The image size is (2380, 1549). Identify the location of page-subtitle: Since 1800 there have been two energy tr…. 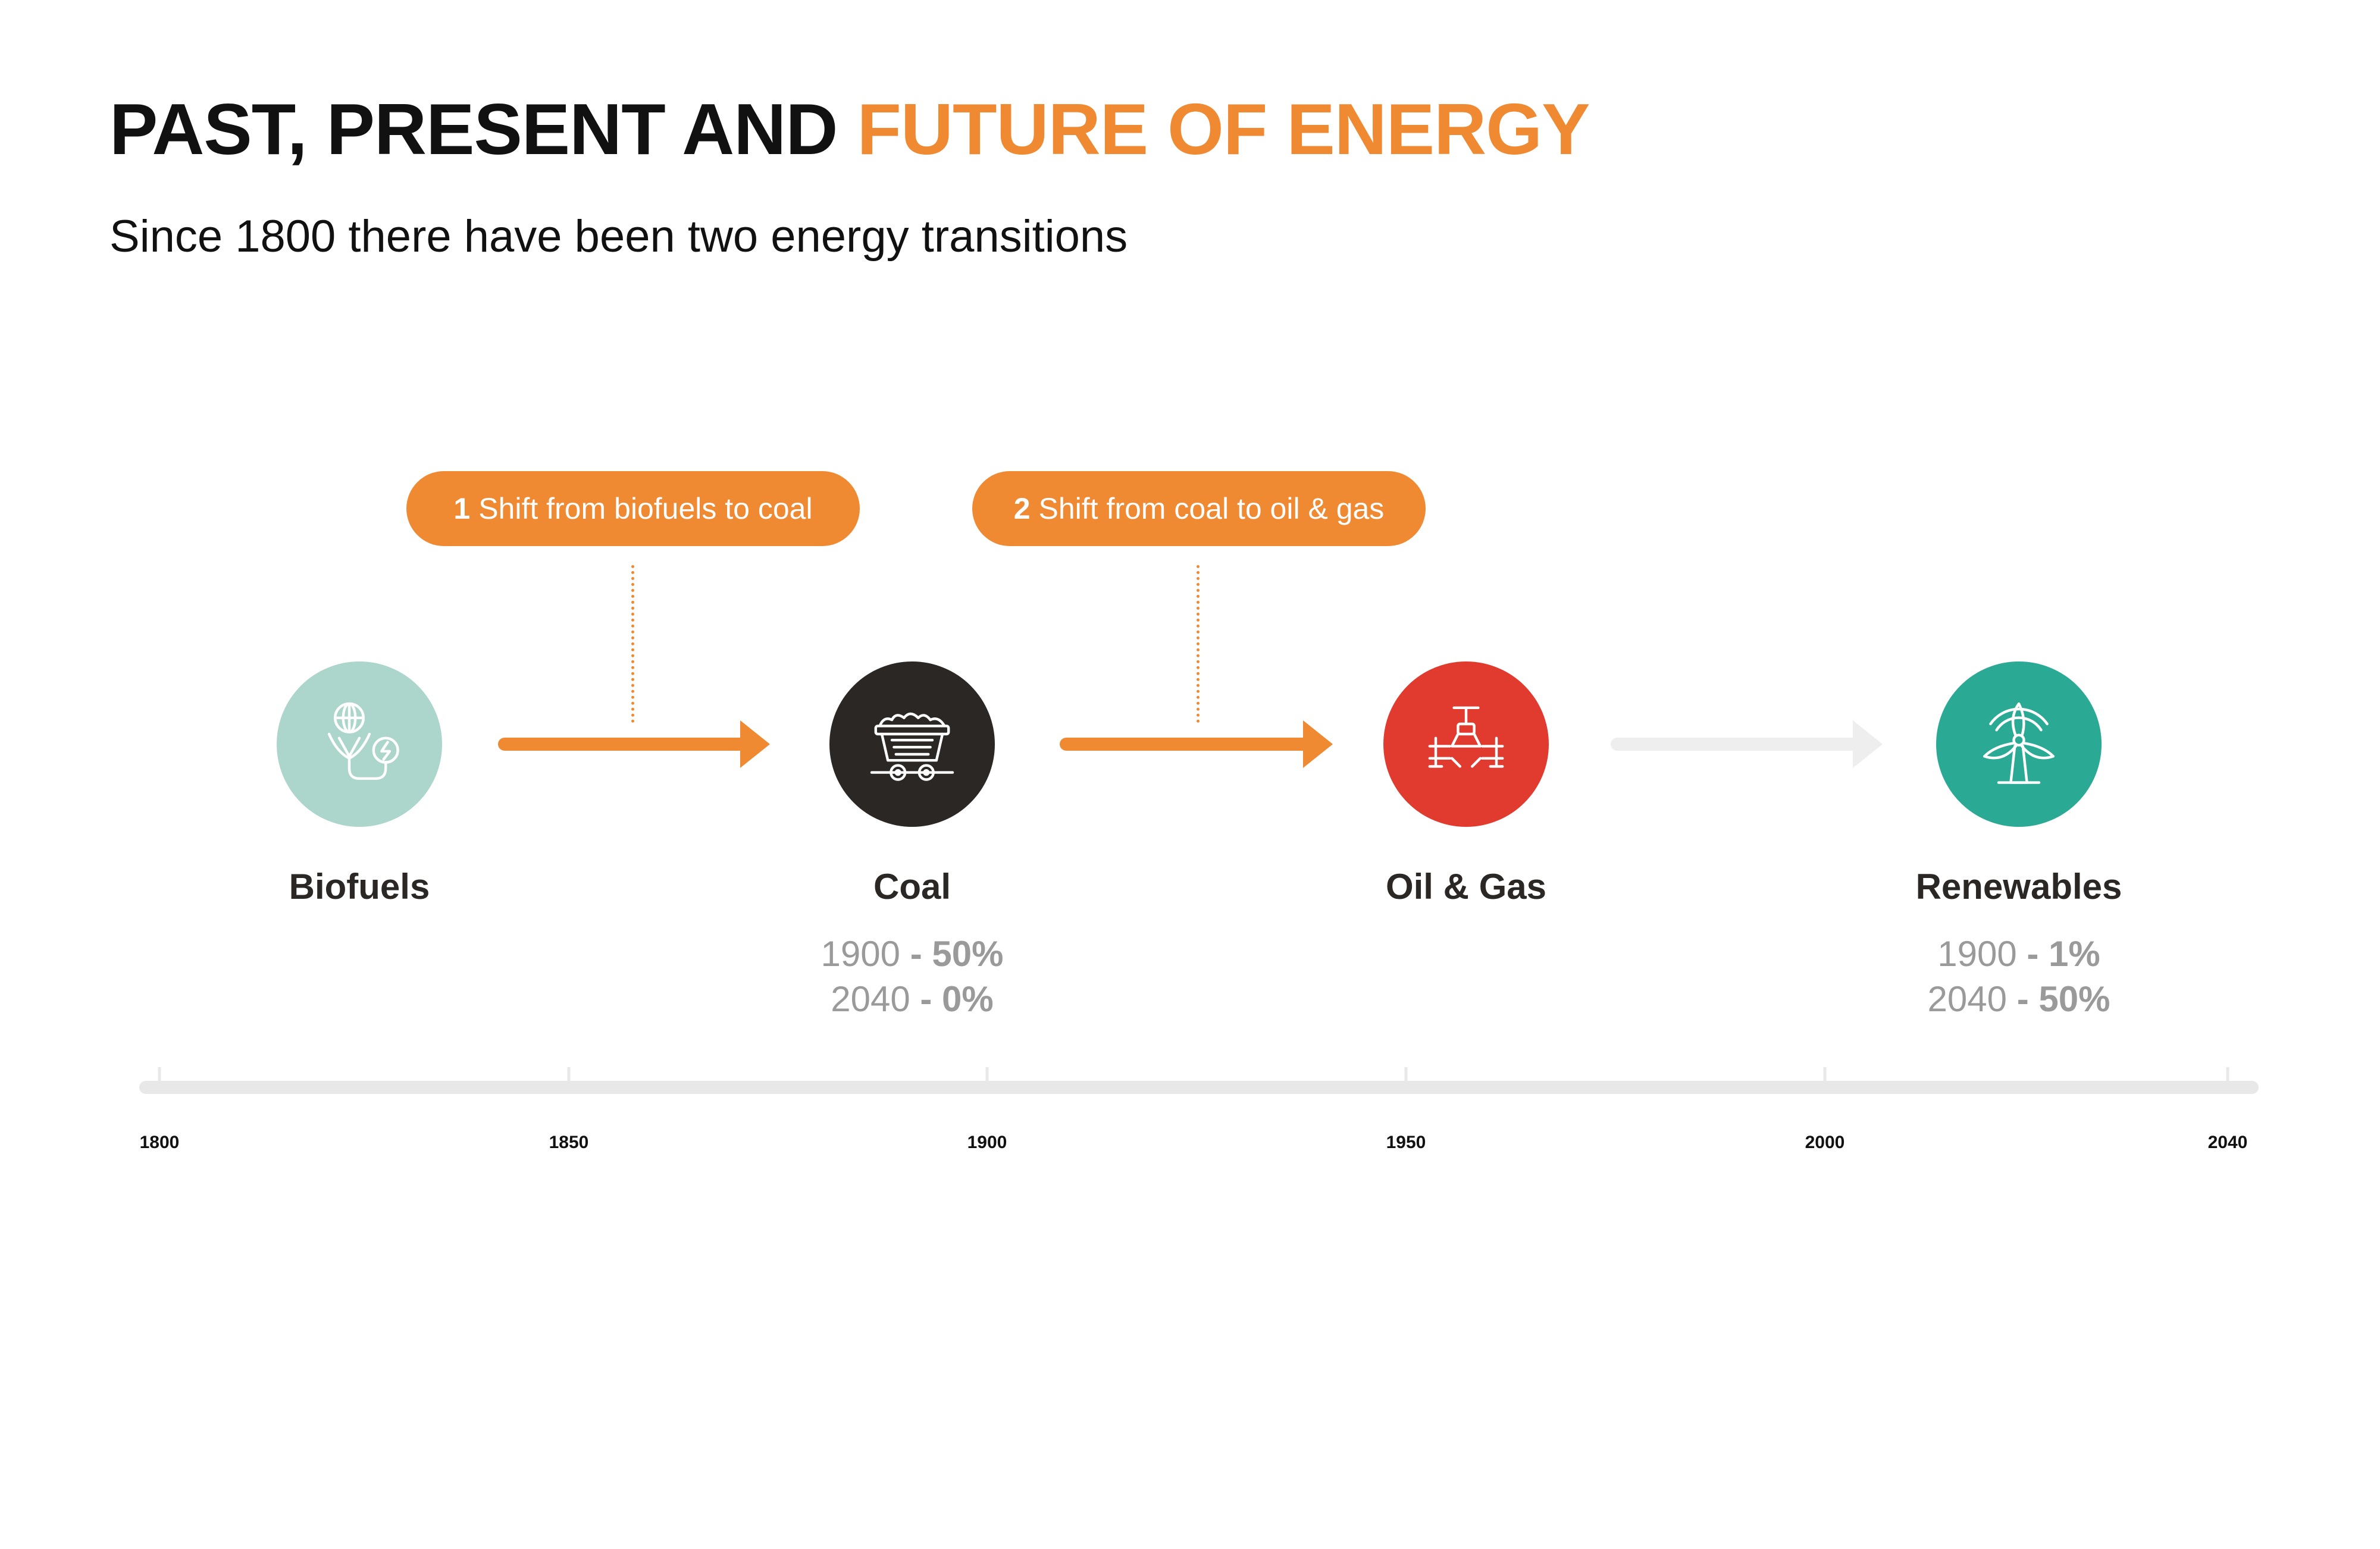
(618, 237).